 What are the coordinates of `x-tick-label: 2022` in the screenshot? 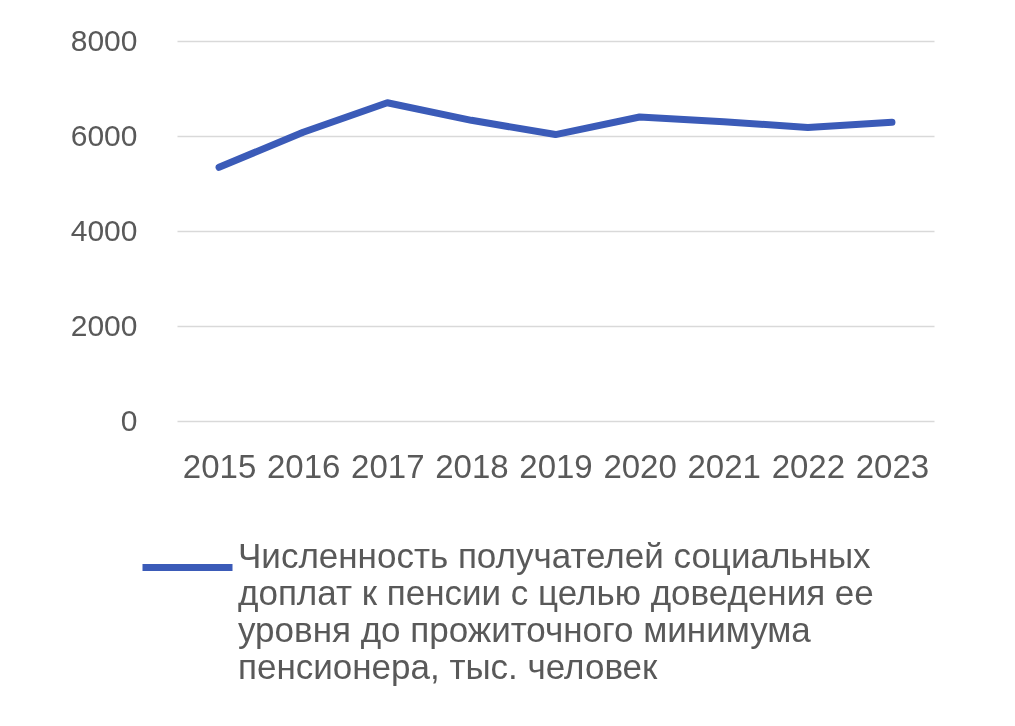 It's located at (808, 466).